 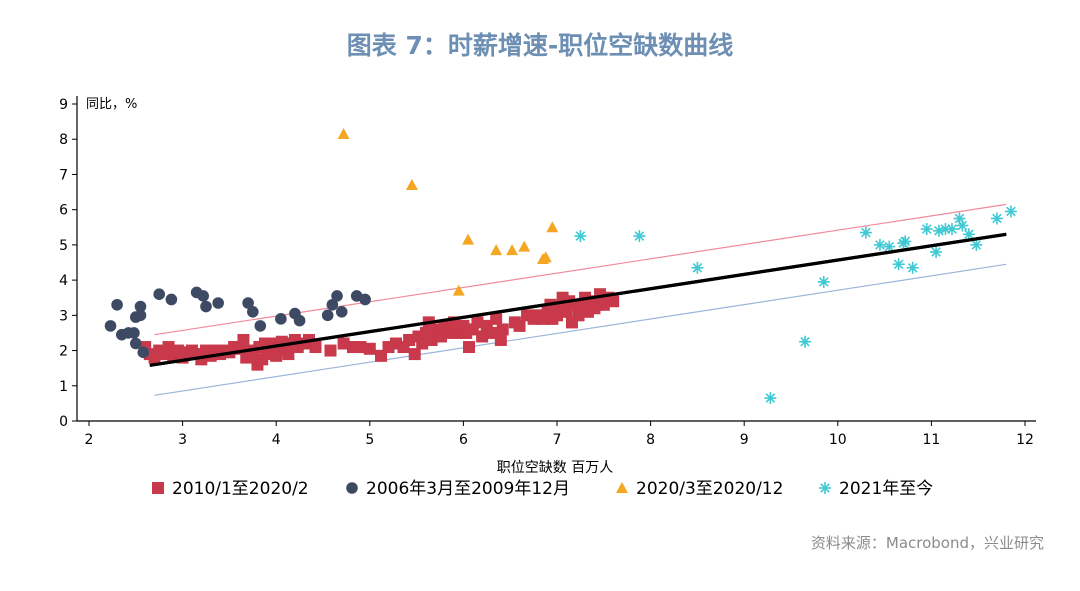 I want to click on x-axis-label: 职位空缺数 百万人, so click(x=555, y=468).